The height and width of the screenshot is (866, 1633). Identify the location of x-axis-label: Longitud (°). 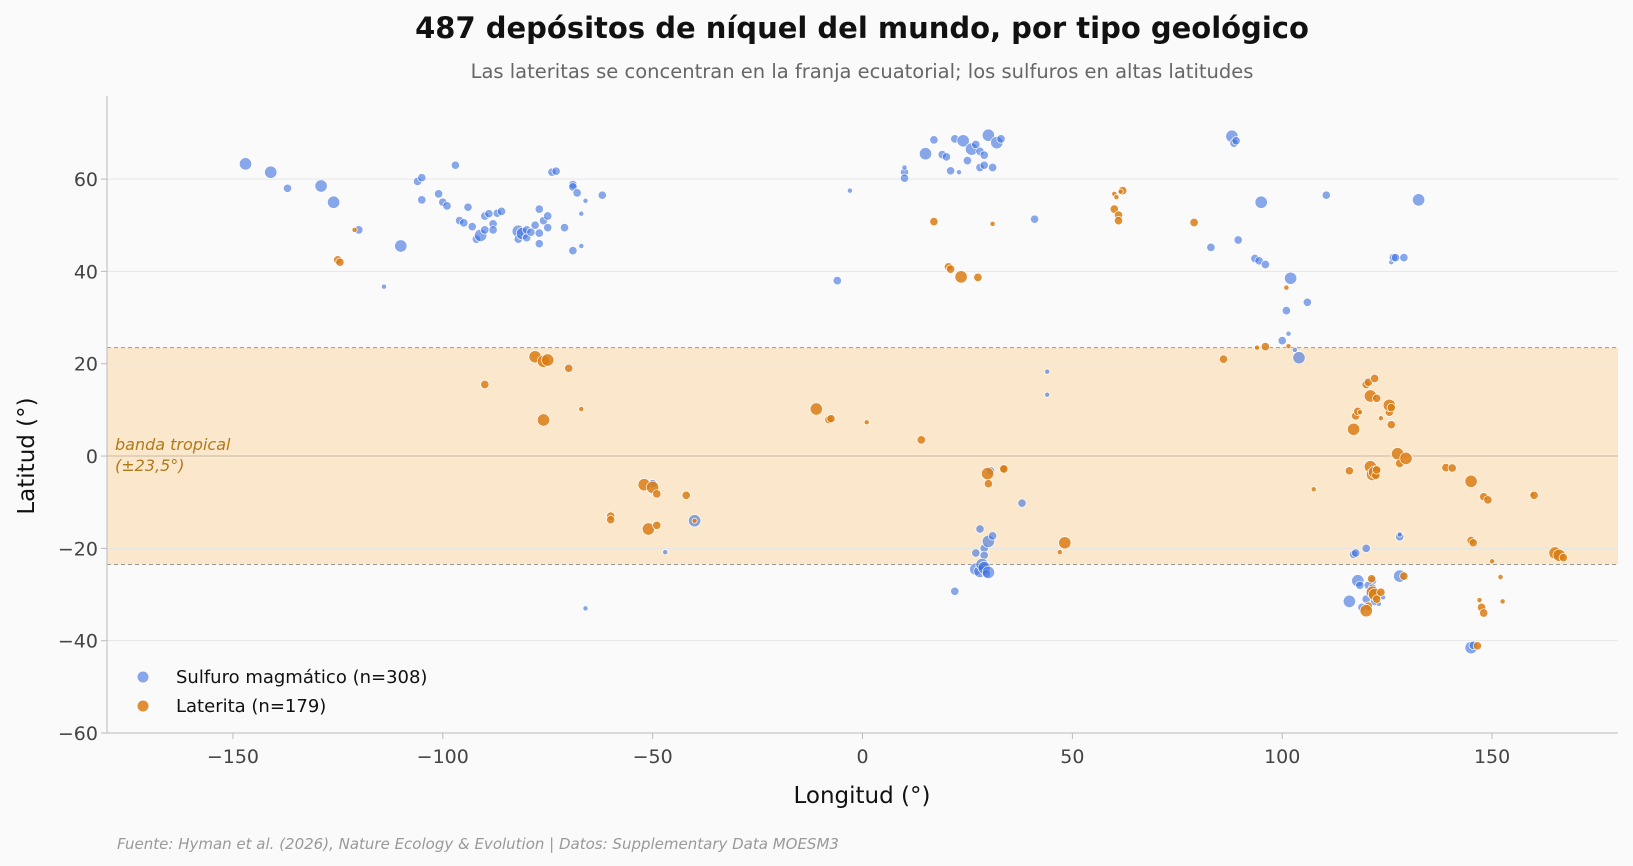
(861, 796).